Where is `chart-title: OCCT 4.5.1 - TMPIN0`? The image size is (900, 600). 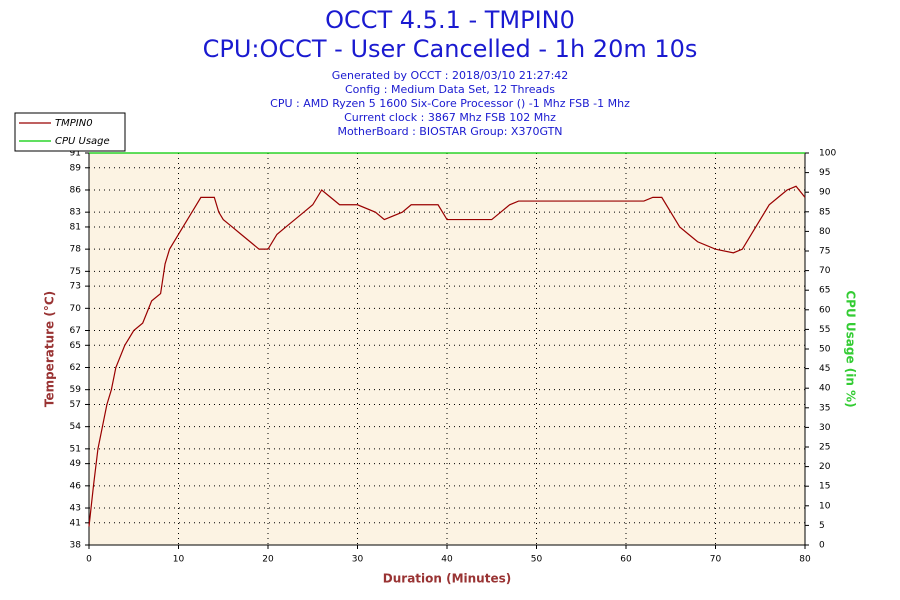
chart-title: OCCT 4.5.1 - TMPIN0 is located at coordinates (450, 20).